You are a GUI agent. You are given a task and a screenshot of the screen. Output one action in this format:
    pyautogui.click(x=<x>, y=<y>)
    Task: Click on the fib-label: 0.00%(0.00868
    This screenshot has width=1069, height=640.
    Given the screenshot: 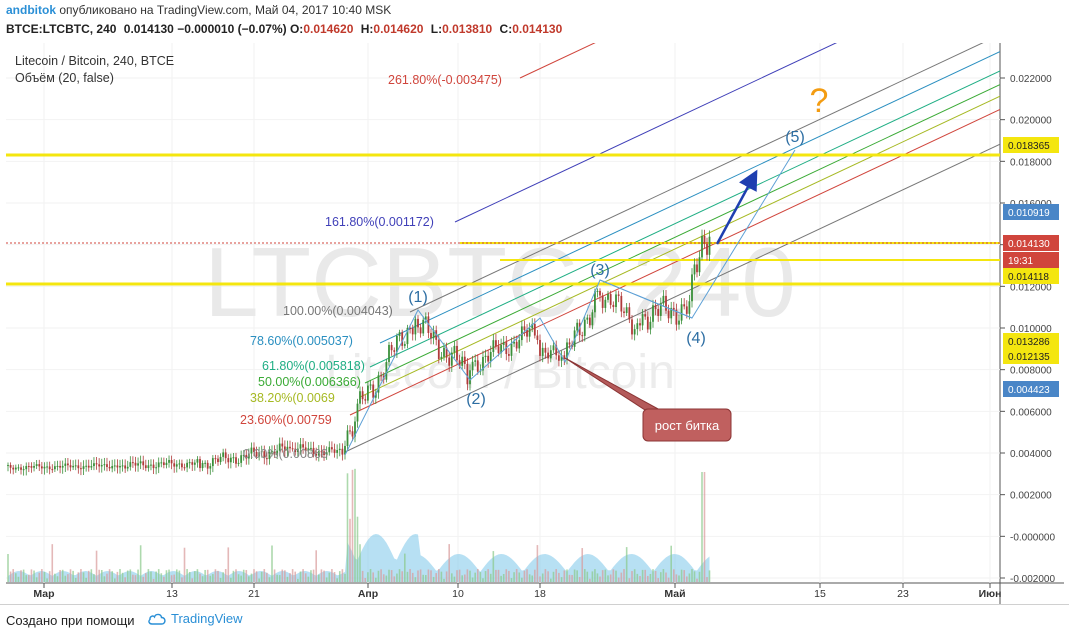 What is the action you would take?
    pyautogui.click(x=285, y=454)
    